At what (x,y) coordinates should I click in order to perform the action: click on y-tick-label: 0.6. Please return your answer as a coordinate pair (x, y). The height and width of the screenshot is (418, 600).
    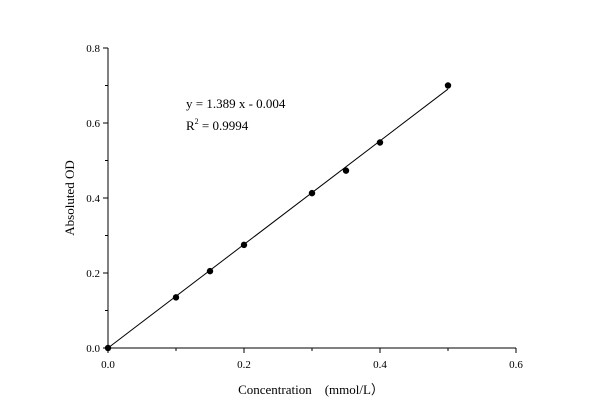
    Looking at the image, I should click on (93, 124).